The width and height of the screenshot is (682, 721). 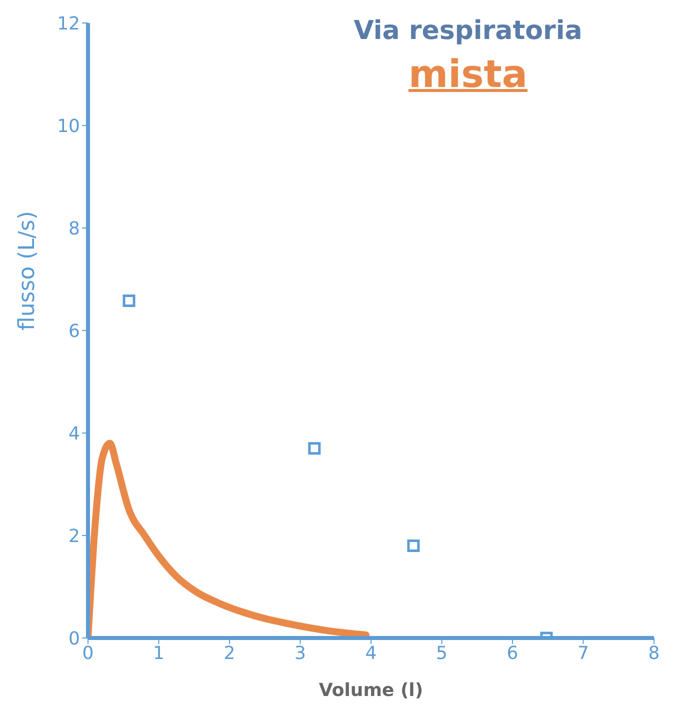 I want to click on y-tick-label: 6, so click(x=74, y=331).